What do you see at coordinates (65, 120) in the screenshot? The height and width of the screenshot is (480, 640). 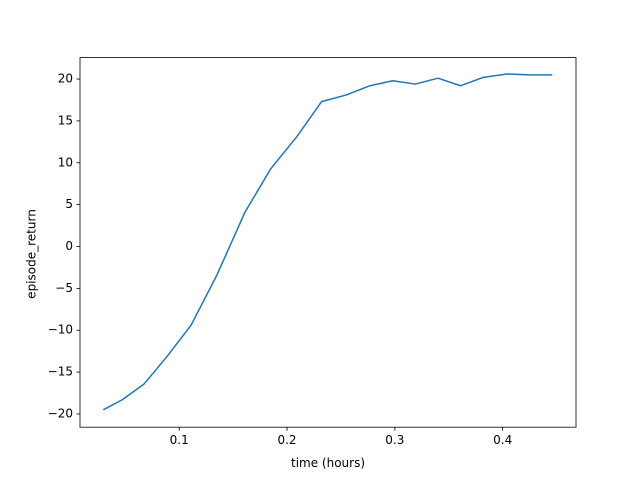 I see `y-tick-label: 15` at bounding box center [65, 120].